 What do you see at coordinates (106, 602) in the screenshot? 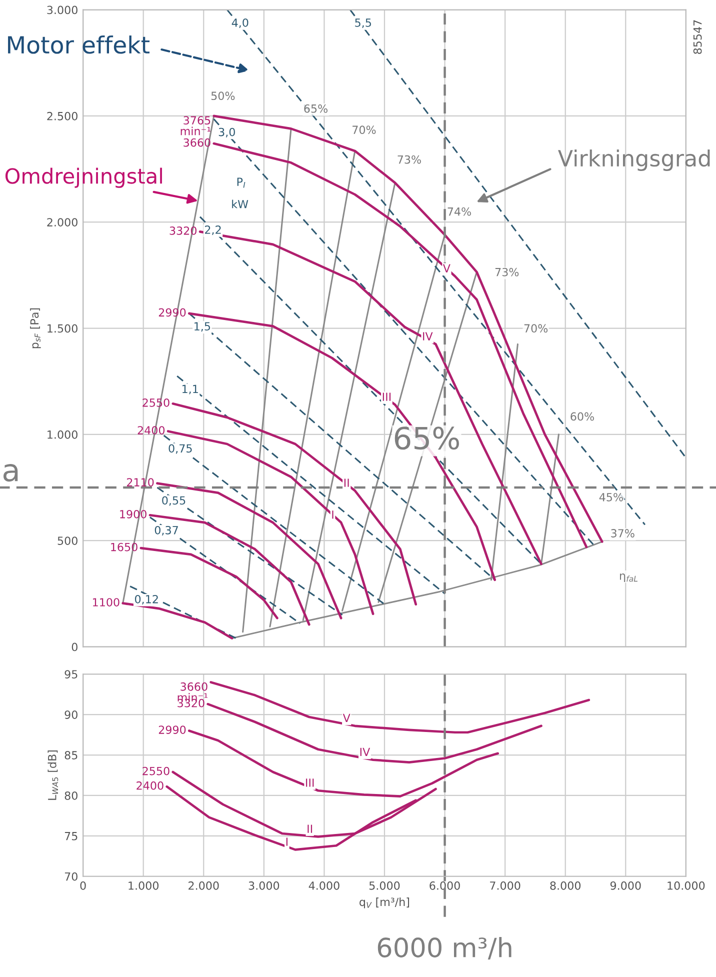
I see `series-label: 1100` at bounding box center [106, 602].